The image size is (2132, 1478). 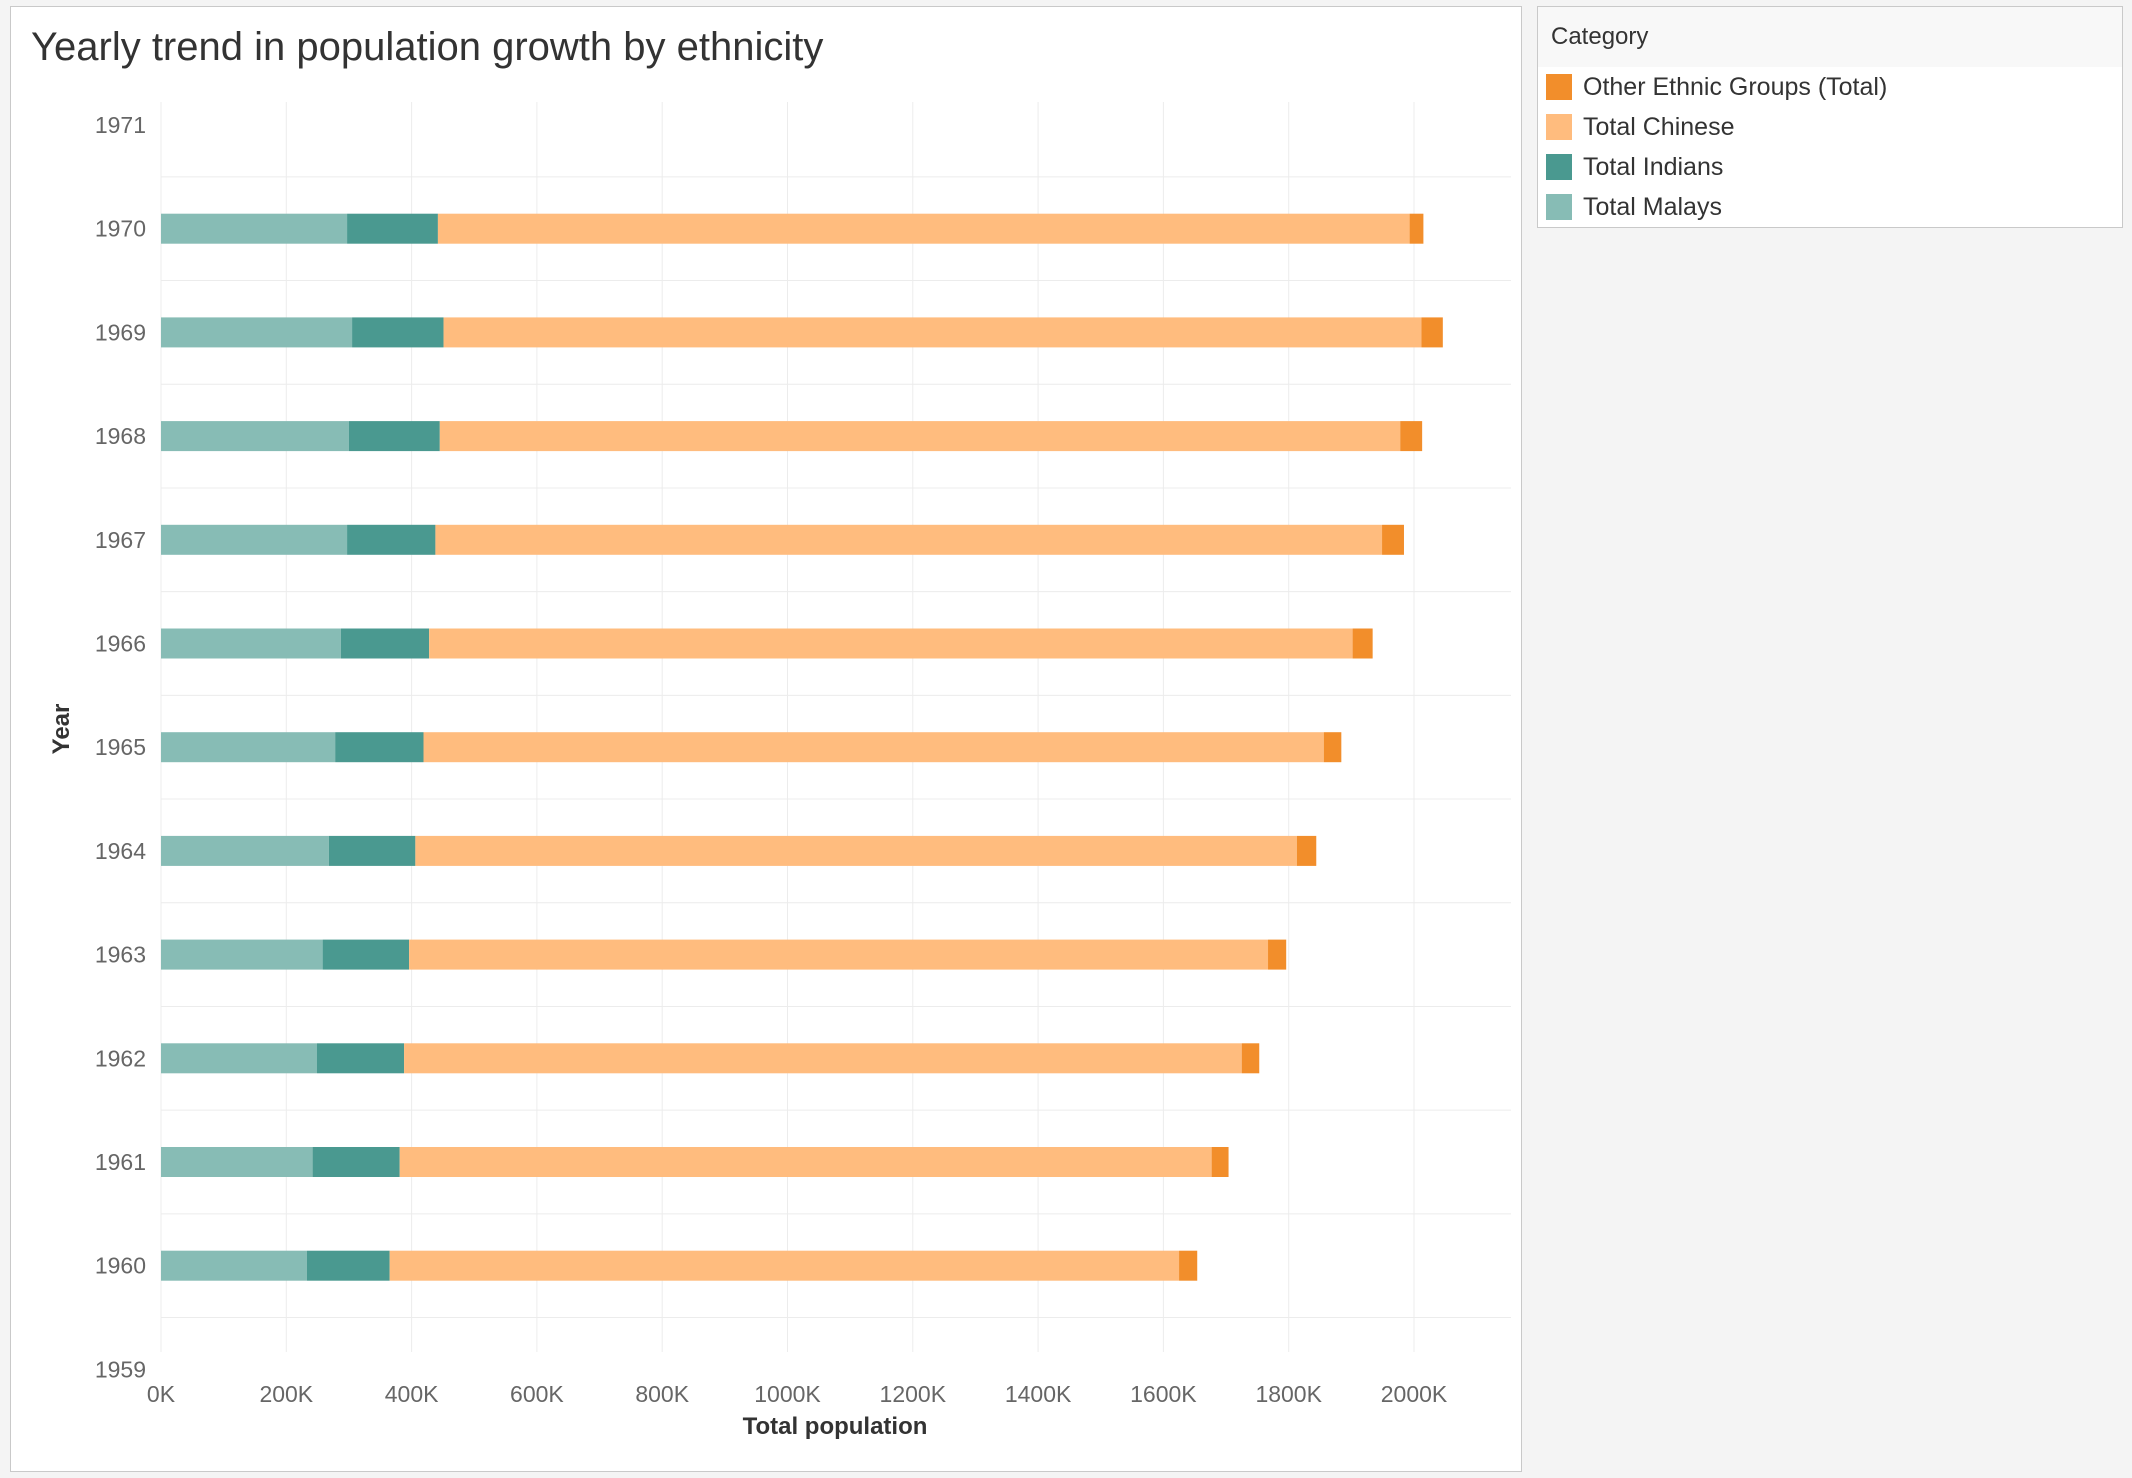 What do you see at coordinates (120, 436) in the screenshot?
I see `y-tick-label: 1968` at bounding box center [120, 436].